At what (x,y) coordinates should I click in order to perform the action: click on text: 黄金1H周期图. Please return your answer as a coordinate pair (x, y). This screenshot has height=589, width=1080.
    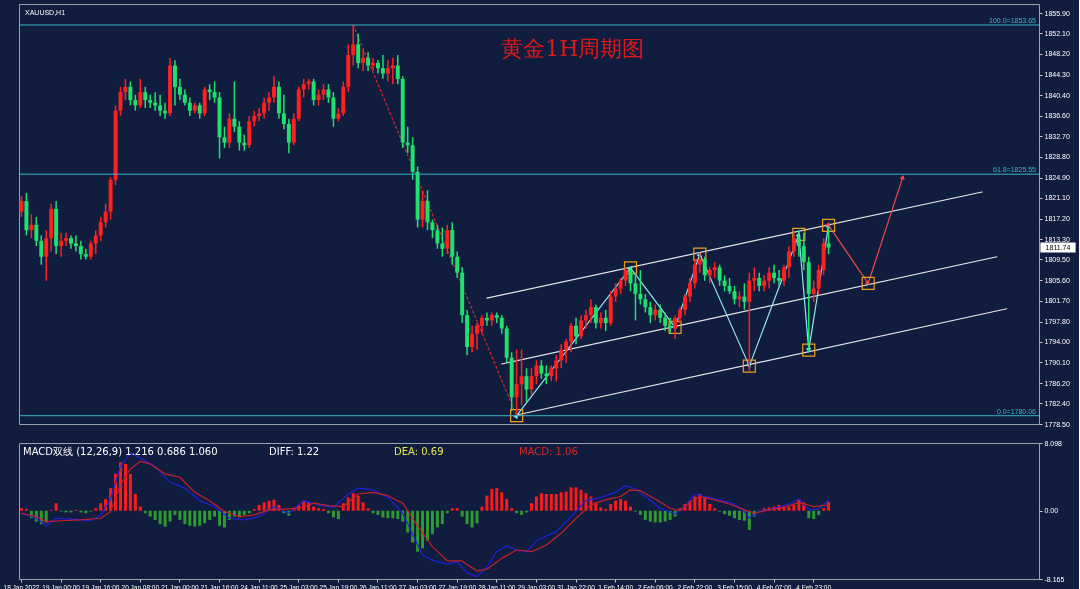
    Looking at the image, I should click on (573, 48).